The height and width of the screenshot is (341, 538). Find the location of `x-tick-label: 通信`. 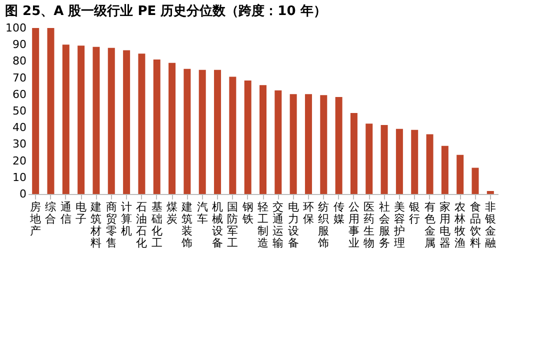

x-tick-label: 通信 is located at coordinates (66, 213).